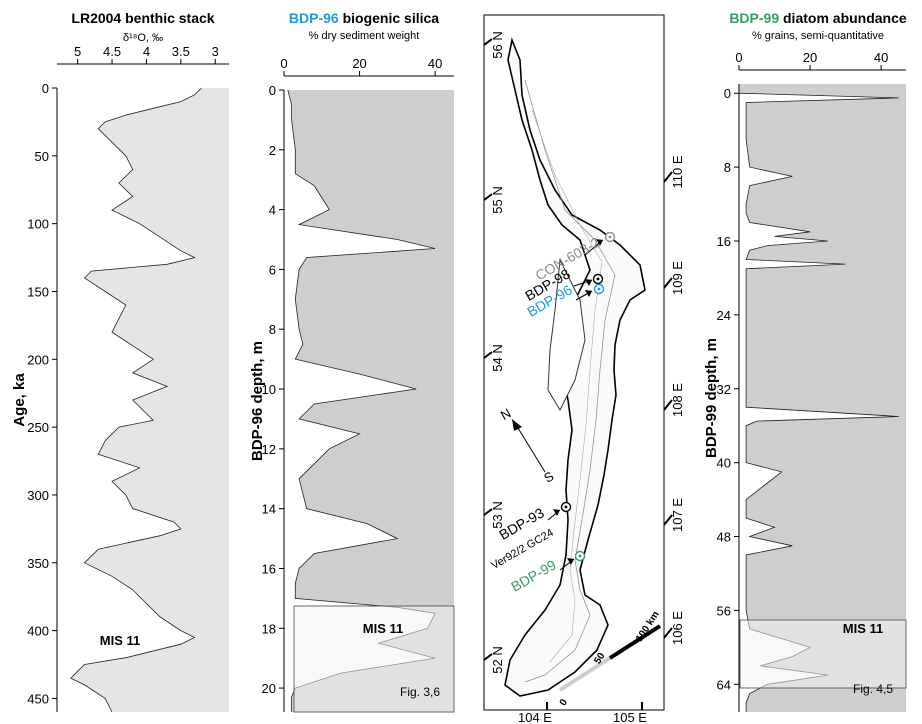 The height and width of the screenshot is (724, 922). Describe the element at coordinates (843, 18) in the screenshot. I see `title-rest: diatom abundance` at that location.